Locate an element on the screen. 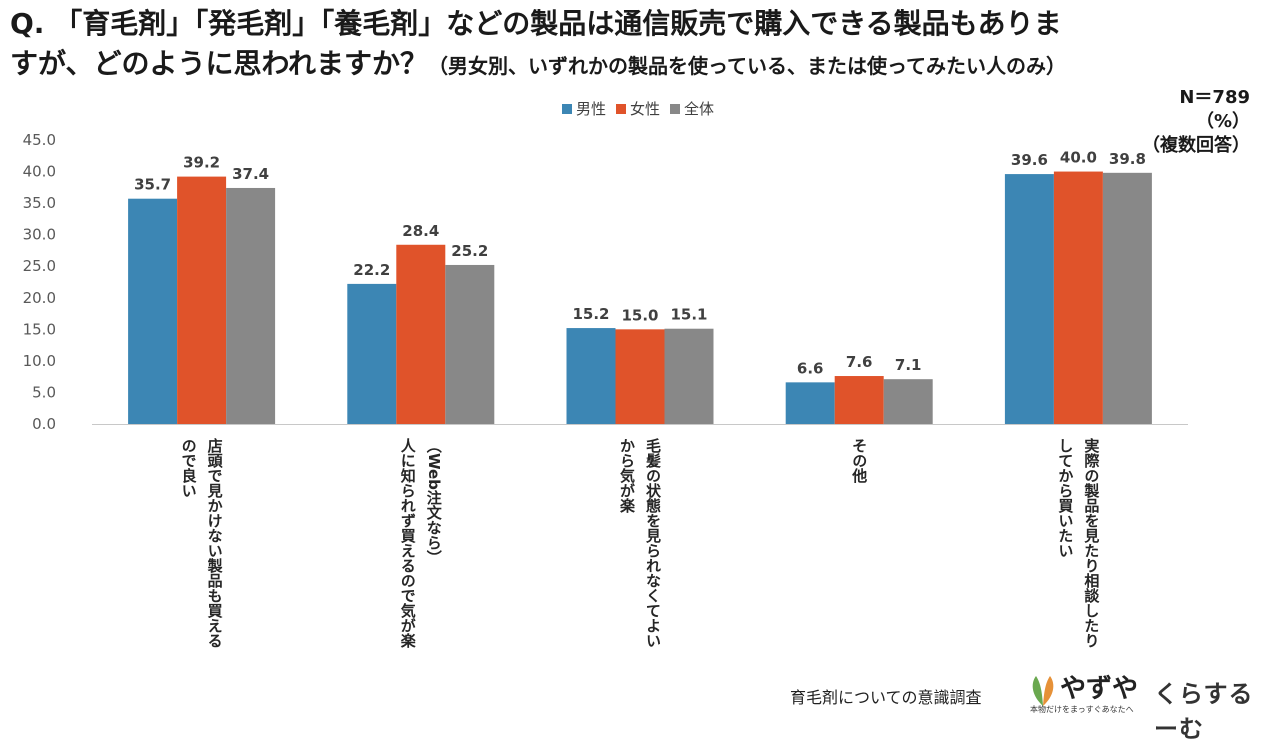 Image resolution: width=1280 pixels, height=744 pixels. chart-meta: N＝789 （%） （複数回答） is located at coordinates (1196, 122).